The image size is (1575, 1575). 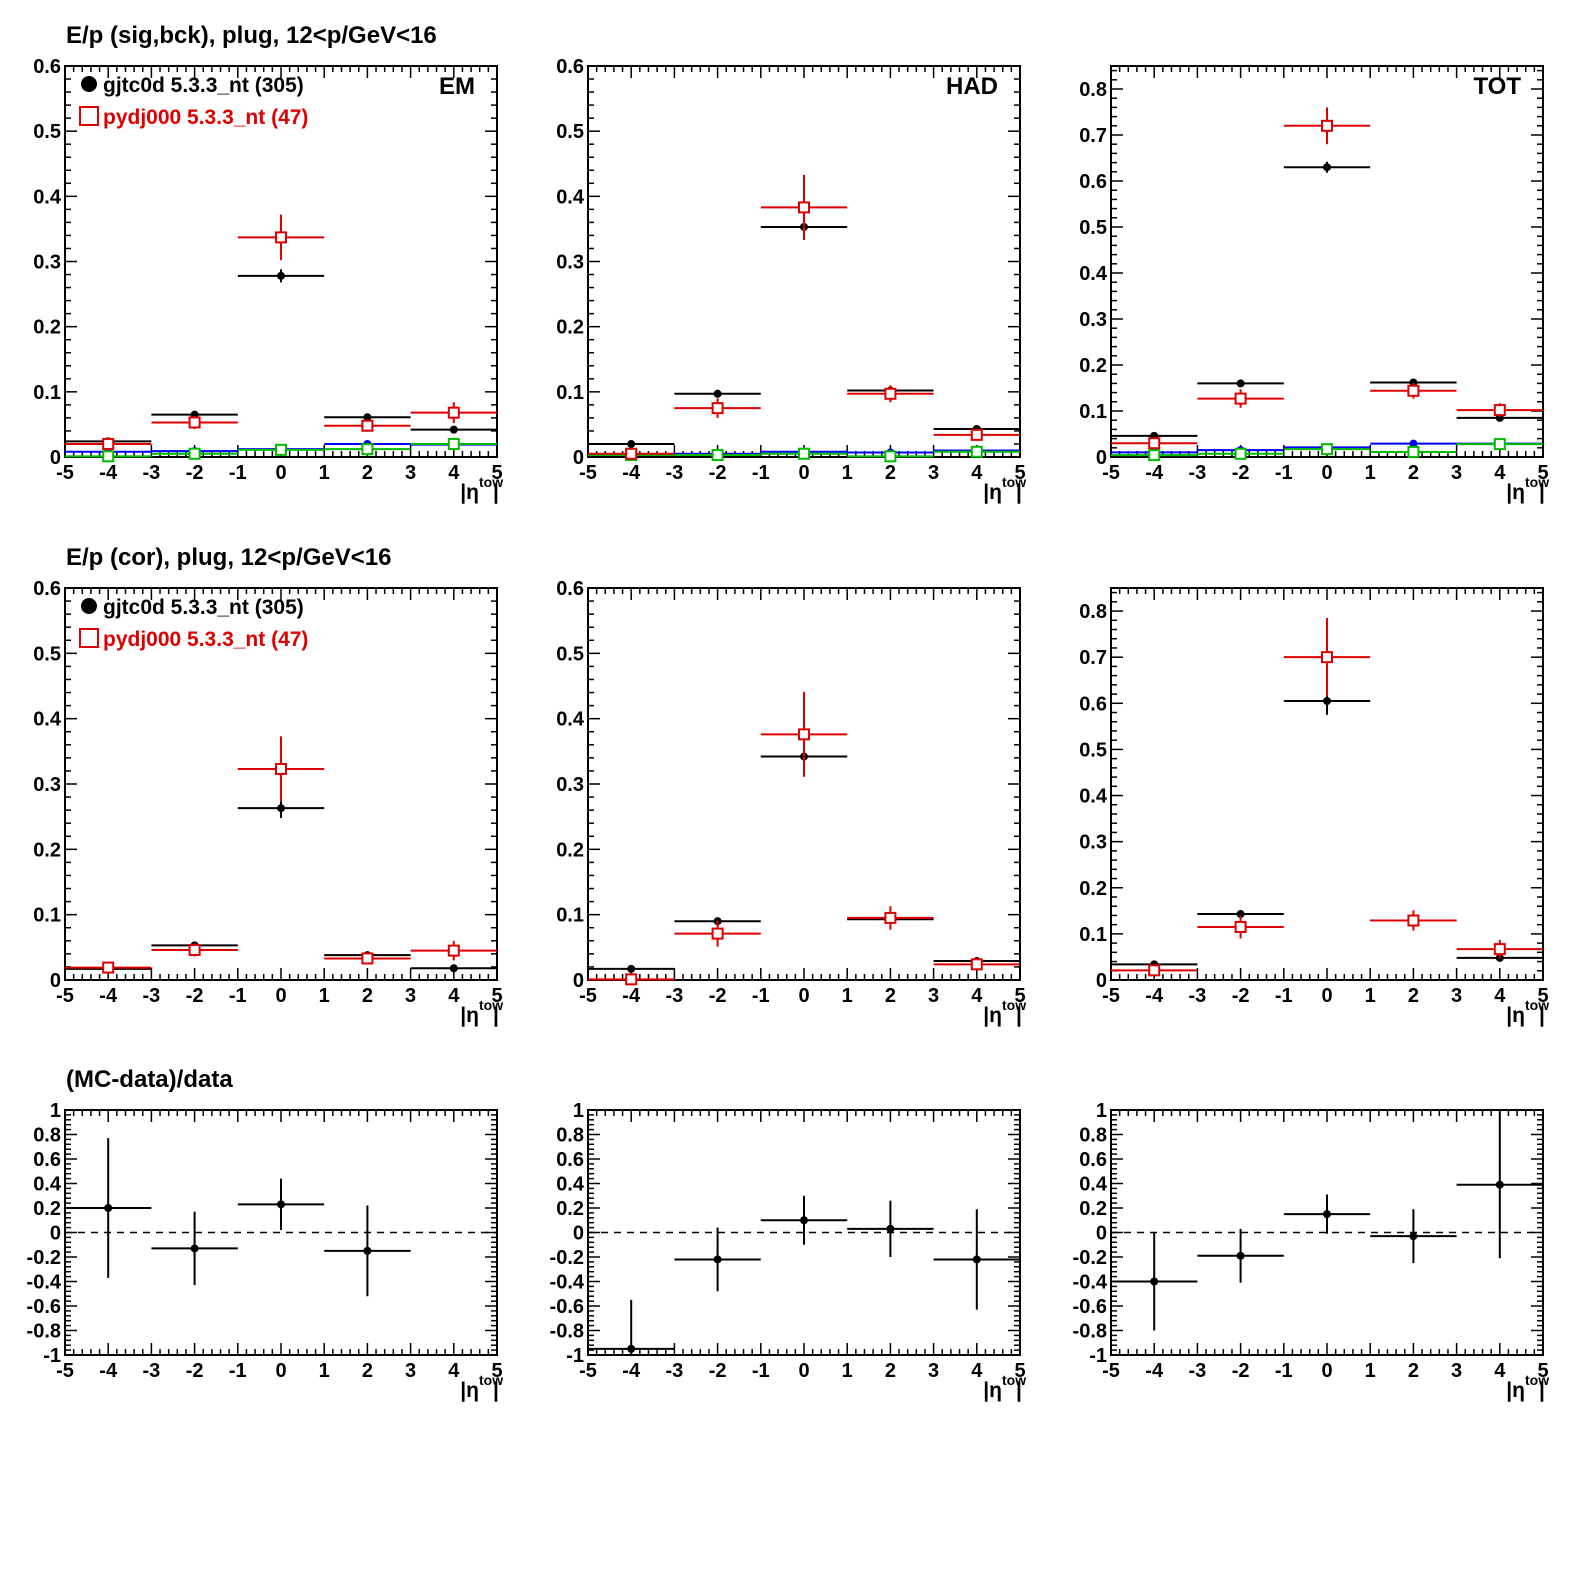 I want to click on x-axis-title-superscript: tow, so click(x=1537, y=1005).